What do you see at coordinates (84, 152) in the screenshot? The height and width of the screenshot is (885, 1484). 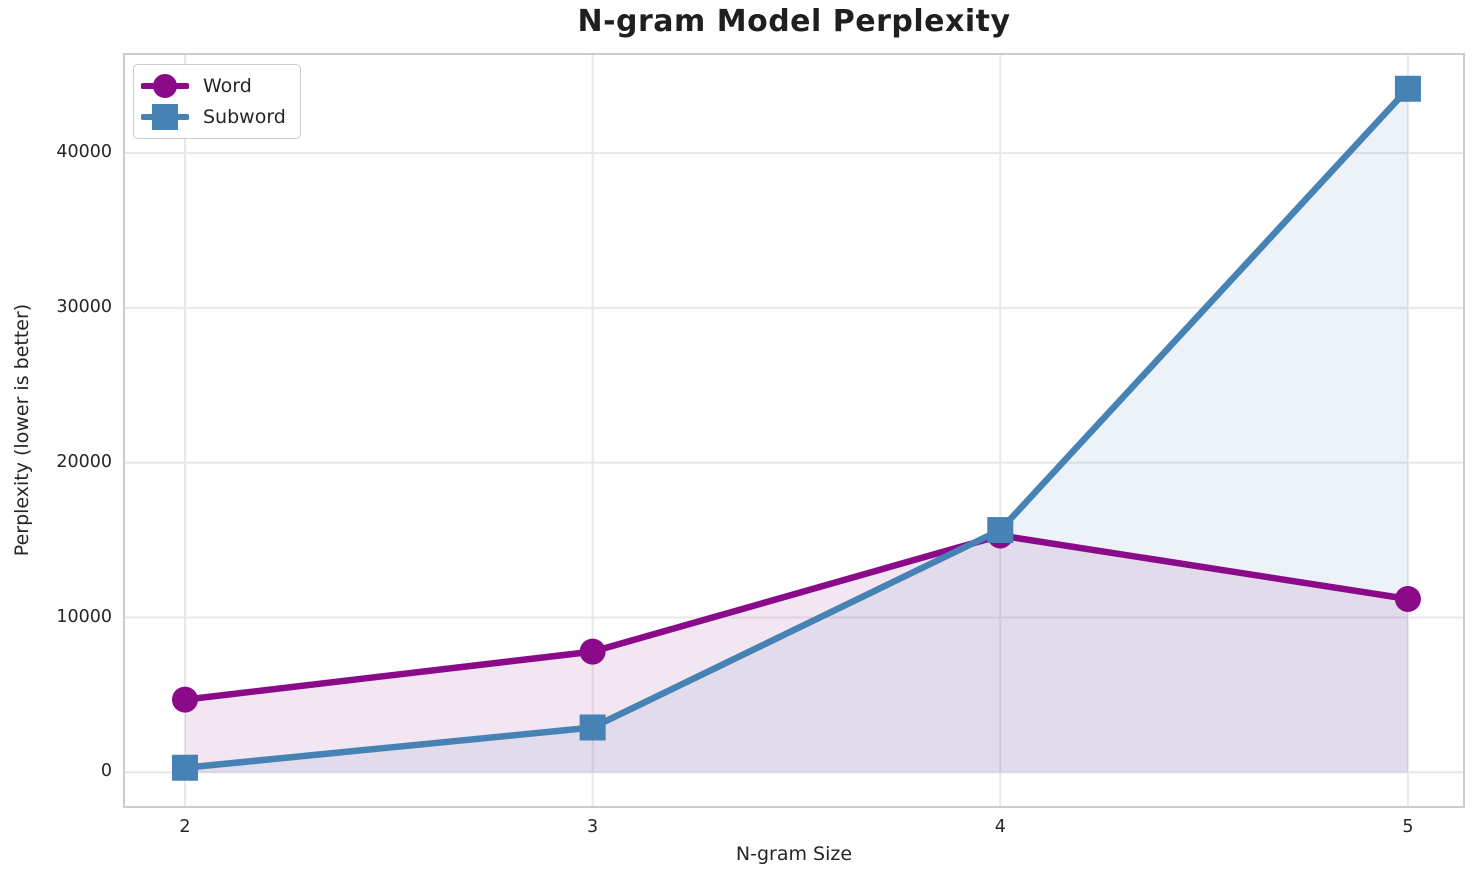 I see `y-tick-label: 40000` at bounding box center [84, 152].